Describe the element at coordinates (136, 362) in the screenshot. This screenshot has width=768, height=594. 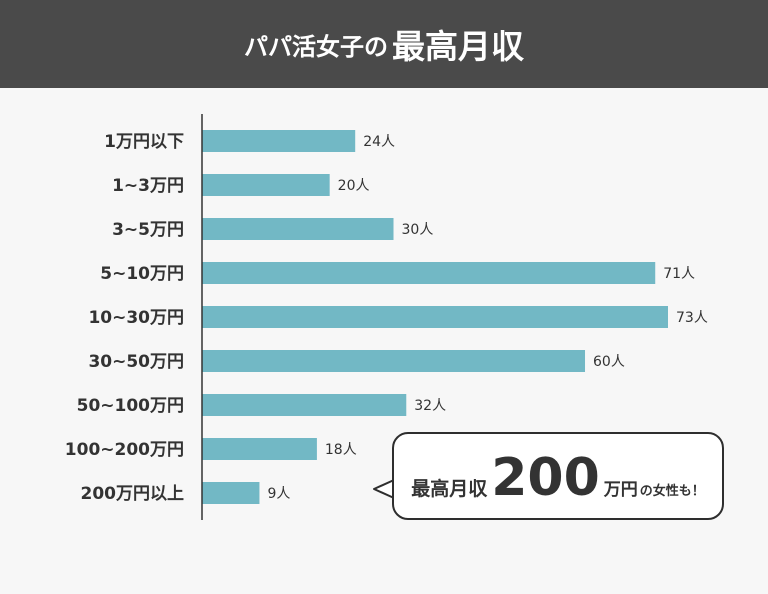
I see `category-label: 30~50万円` at that location.